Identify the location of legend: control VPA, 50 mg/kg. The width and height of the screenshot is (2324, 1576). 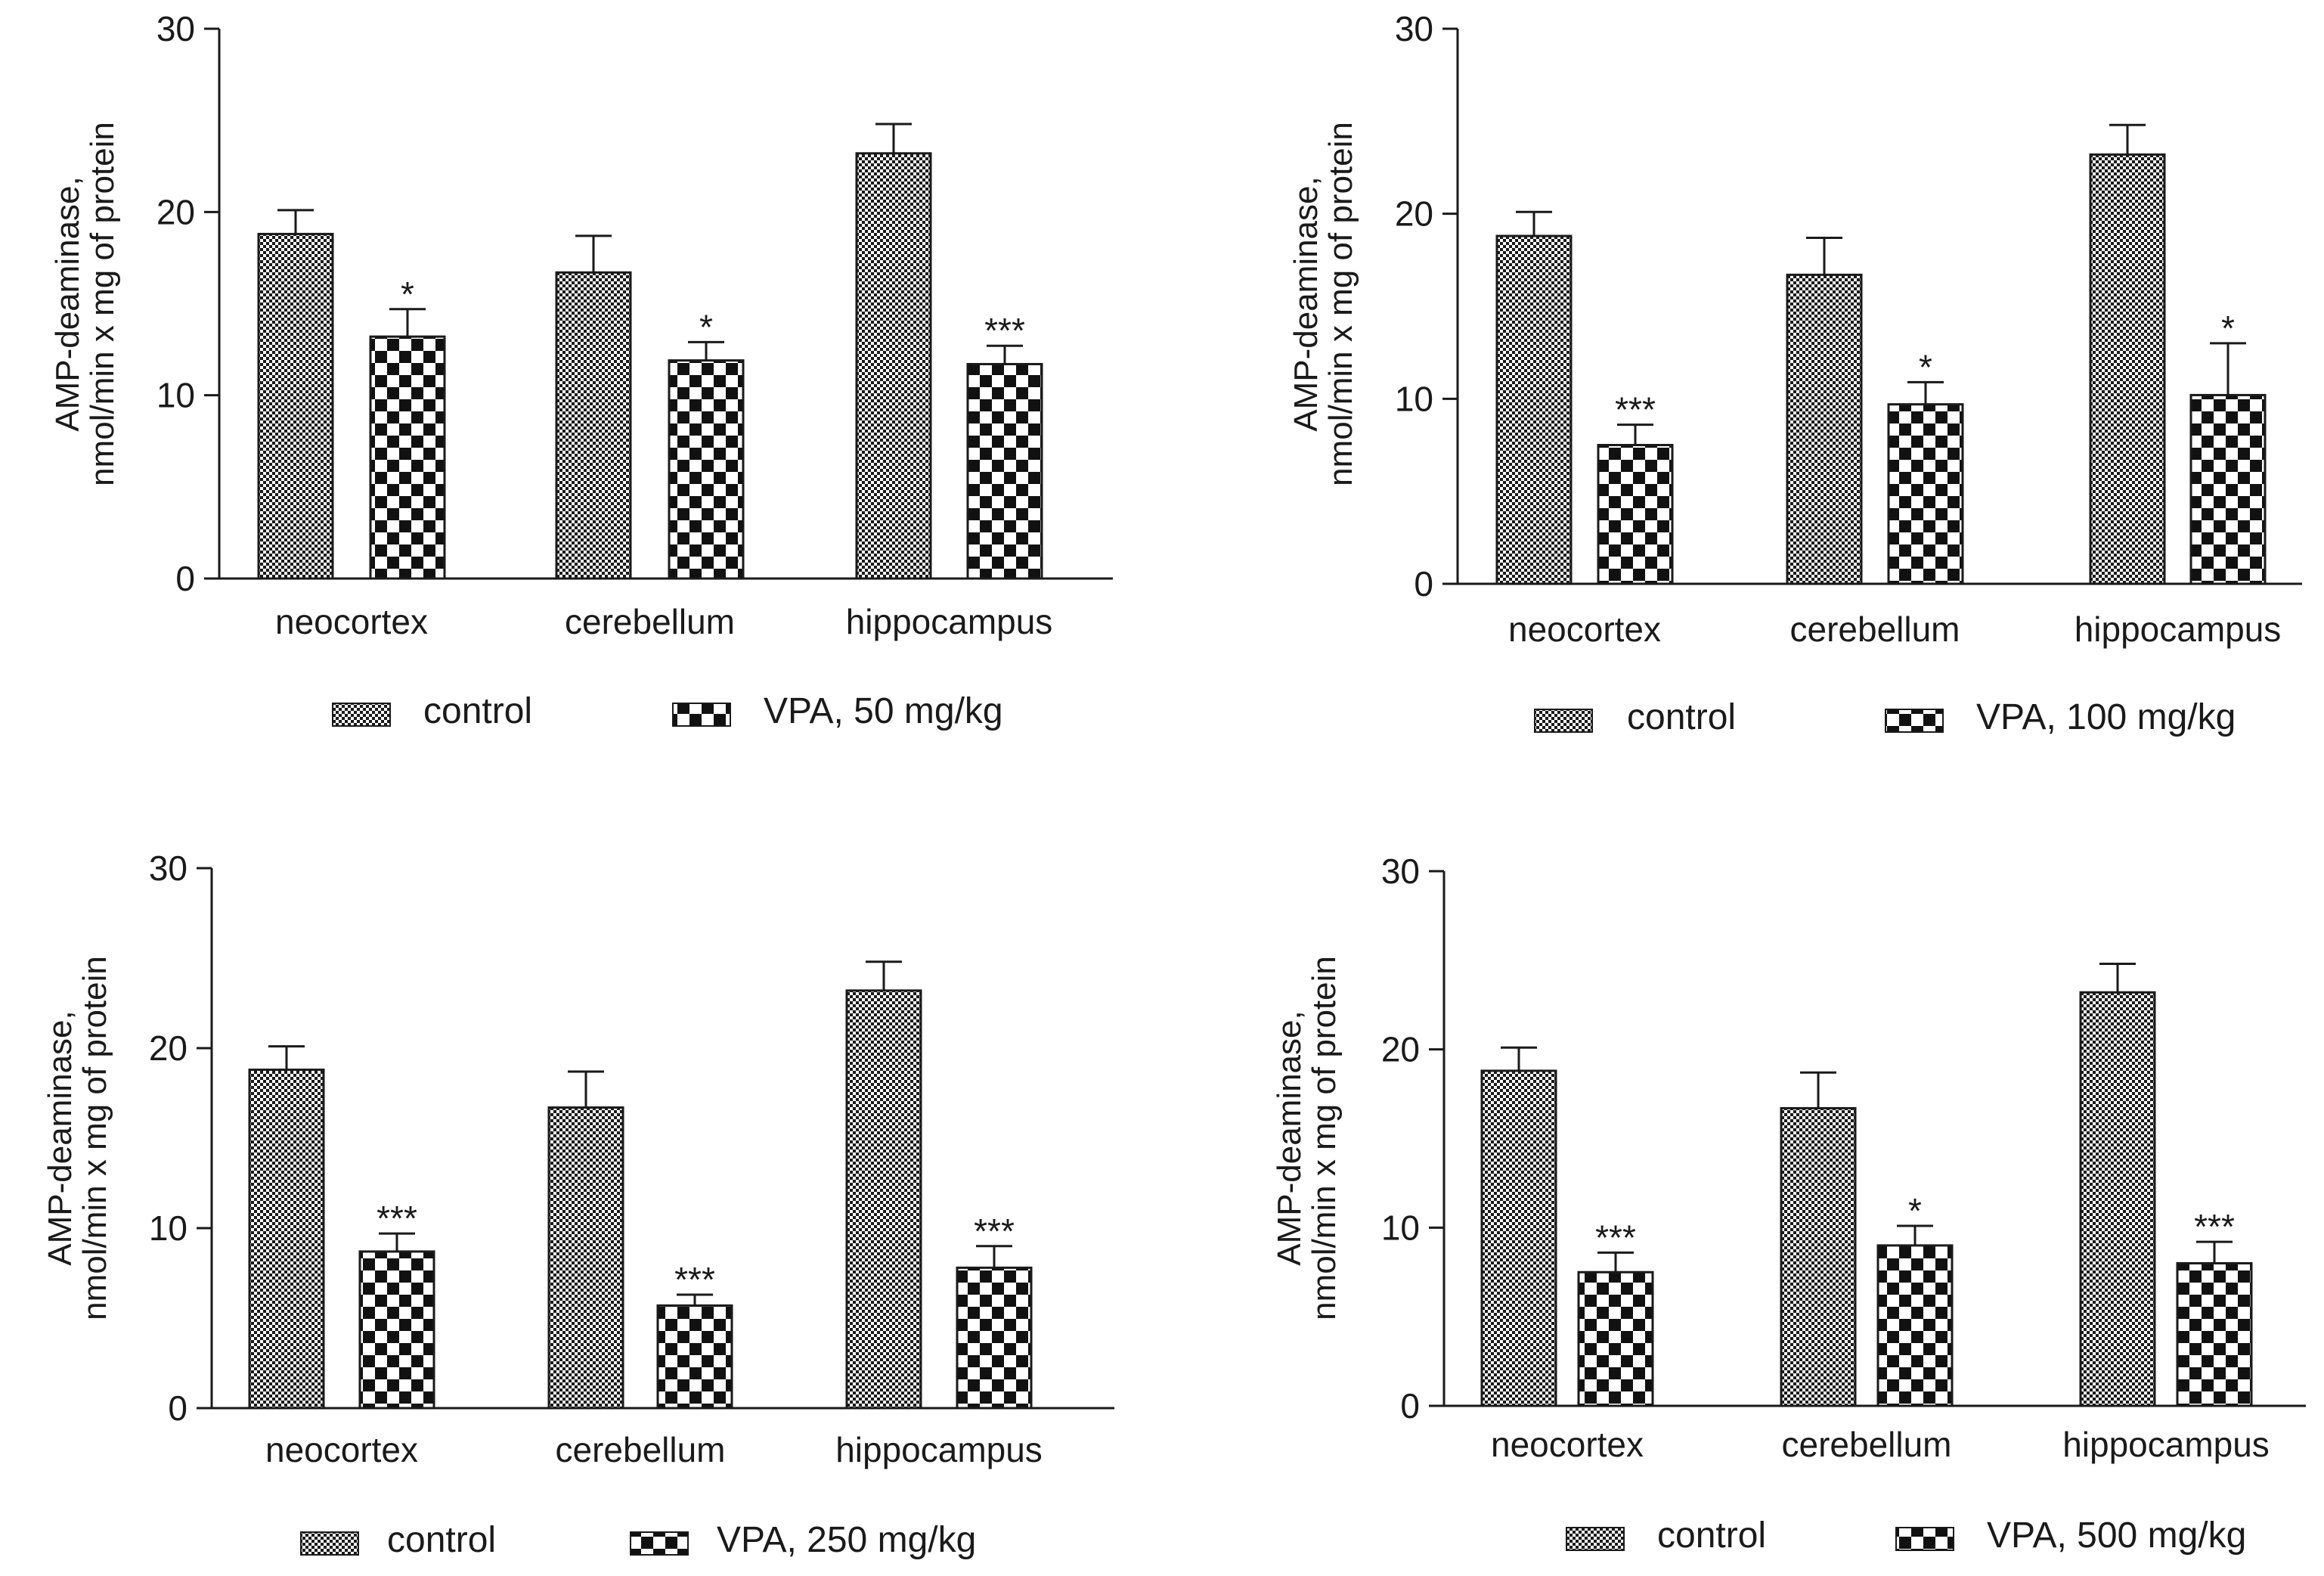
(667, 711).